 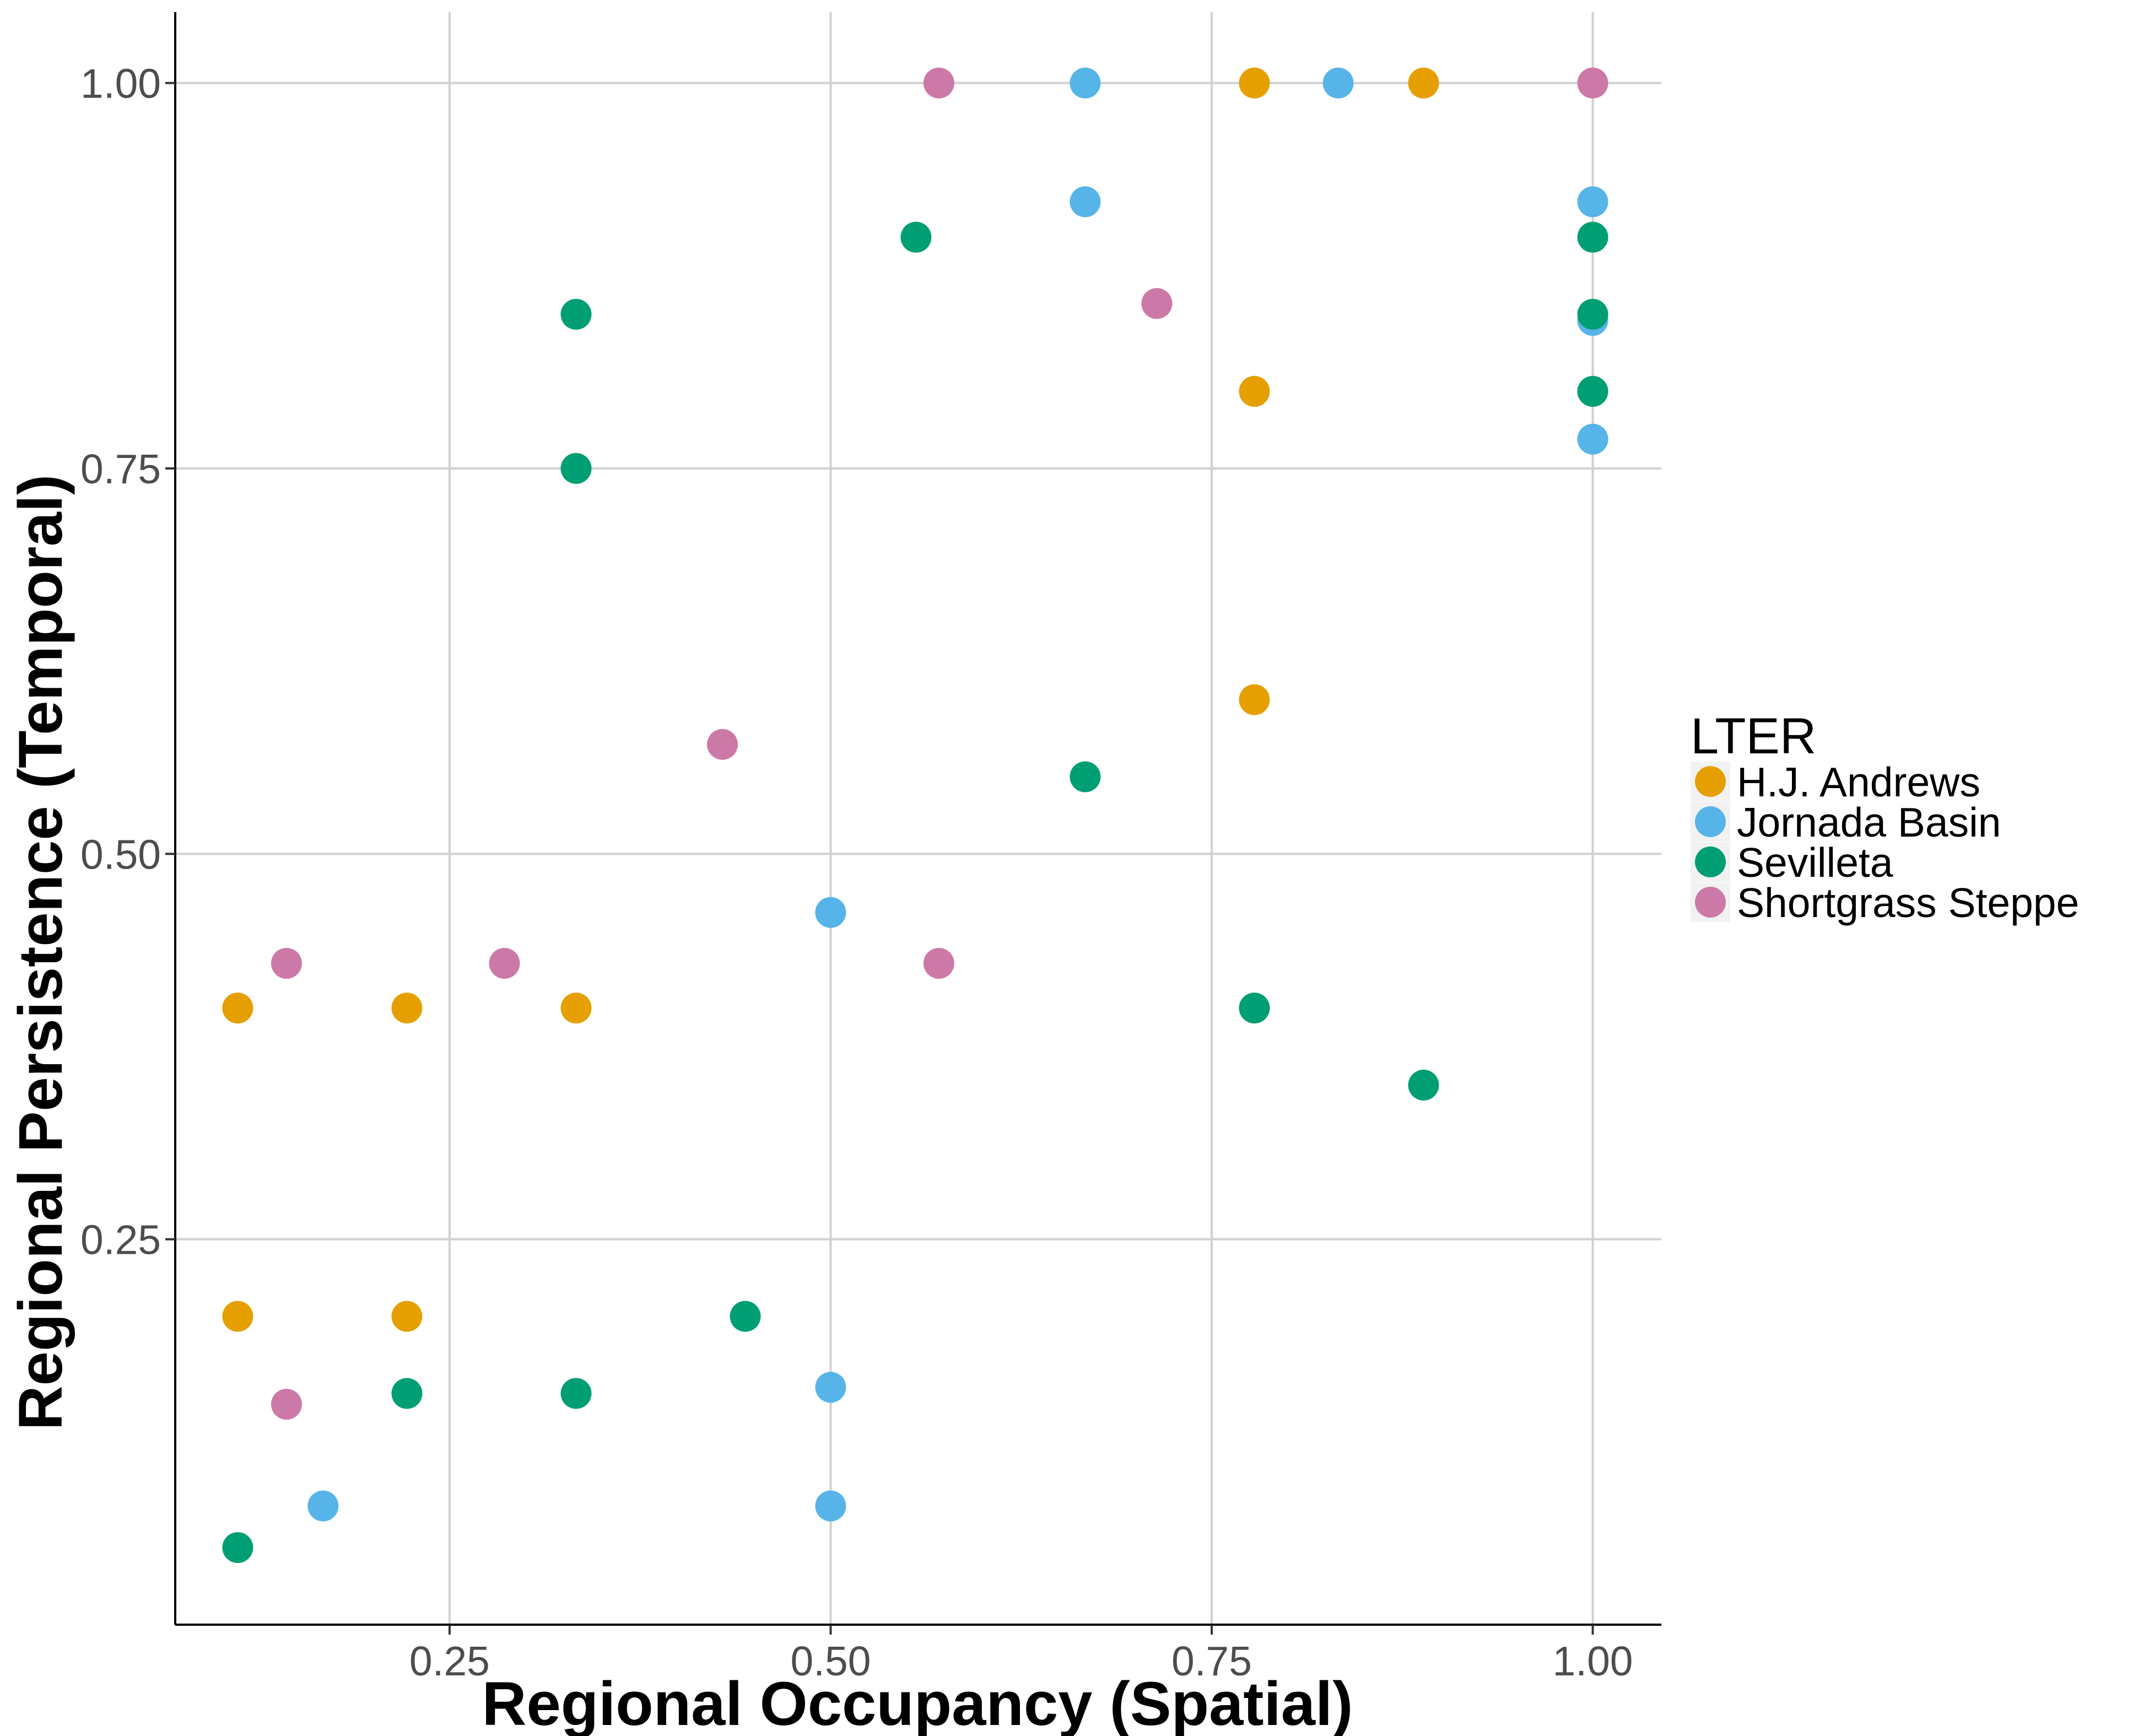 What do you see at coordinates (1753, 736) in the screenshot?
I see `legend-title: LTER` at bounding box center [1753, 736].